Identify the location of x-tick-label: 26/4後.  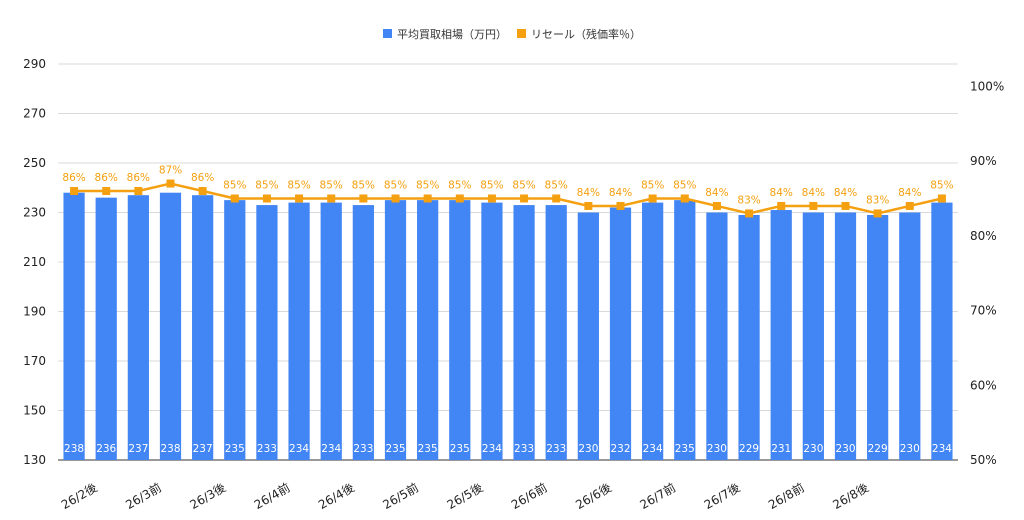
(336, 496).